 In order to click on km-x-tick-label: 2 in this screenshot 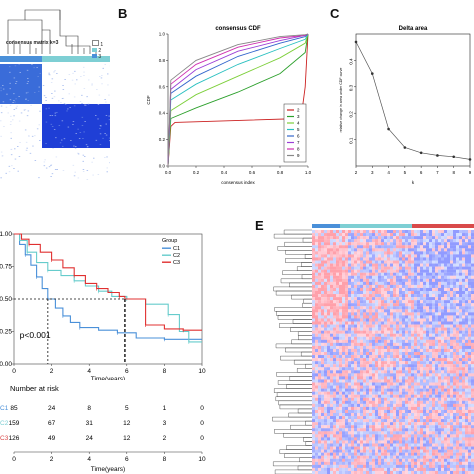, I will do `click(52, 371)`.